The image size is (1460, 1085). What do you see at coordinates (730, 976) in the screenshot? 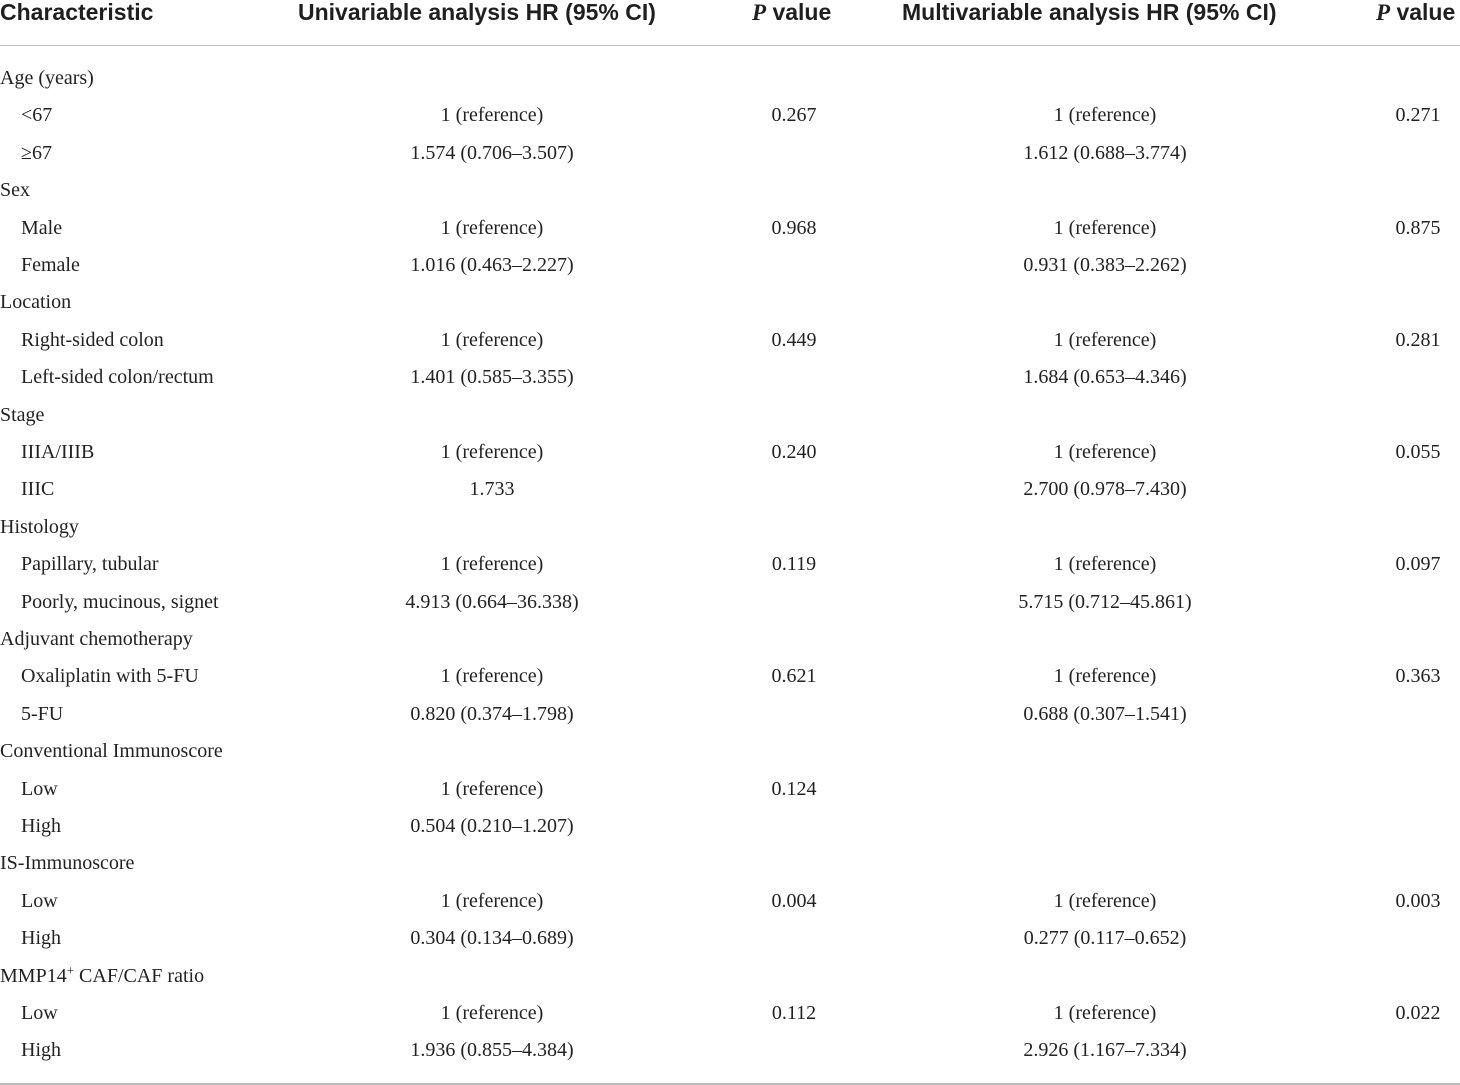
I see `group-row: MMP14+ CAF/CAF ratio` at bounding box center [730, 976].